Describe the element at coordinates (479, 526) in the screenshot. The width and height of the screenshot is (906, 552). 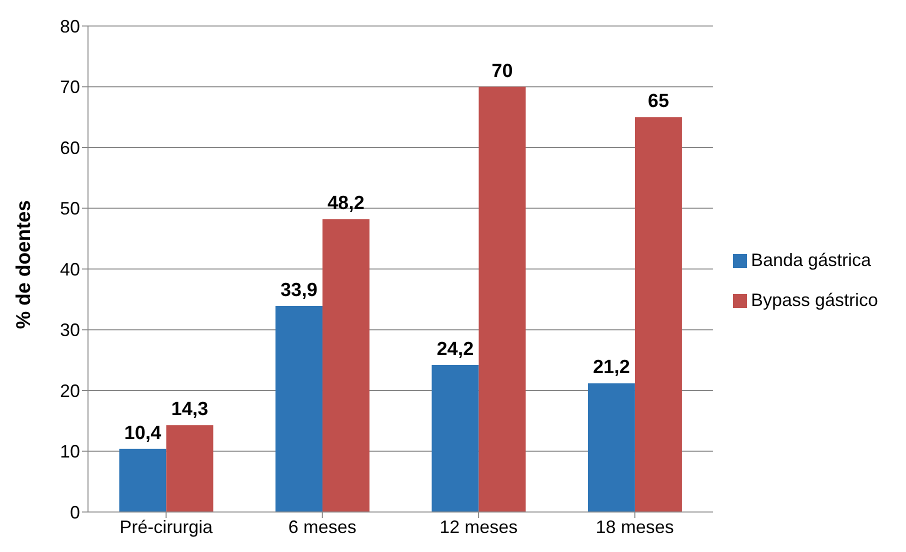
I see `x-tick-label: 12 meses` at that location.